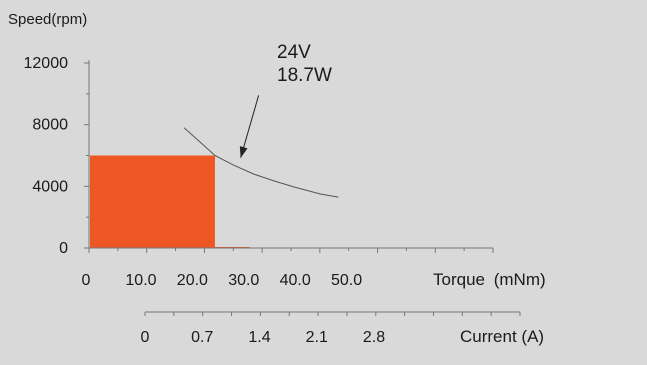 The height and width of the screenshot is (365, 647). Describe the element at coordinates (520, 279) in the screenshot. I see `x-axis-label-unit: (mNm)` at that location.